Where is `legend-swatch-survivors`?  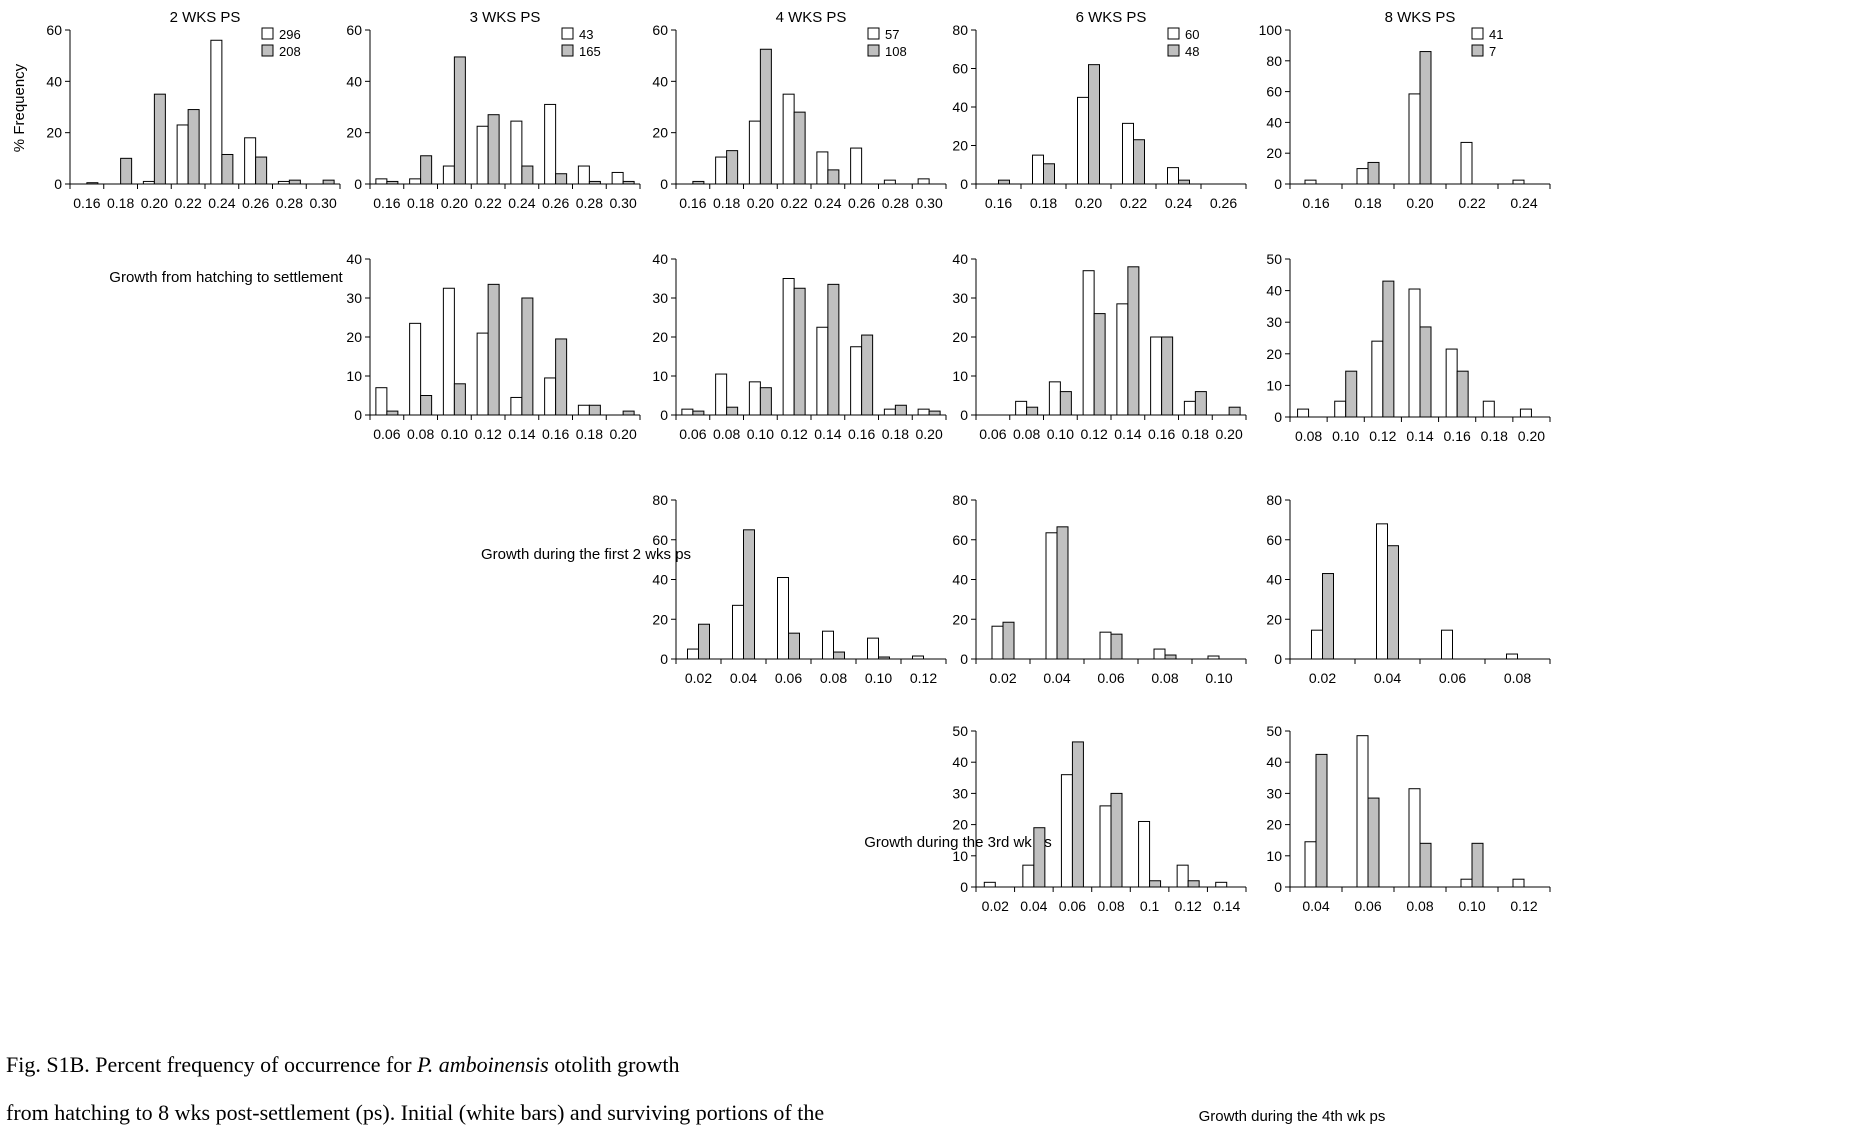 legend-swatch-survivors is located at coordinates (873, 50).